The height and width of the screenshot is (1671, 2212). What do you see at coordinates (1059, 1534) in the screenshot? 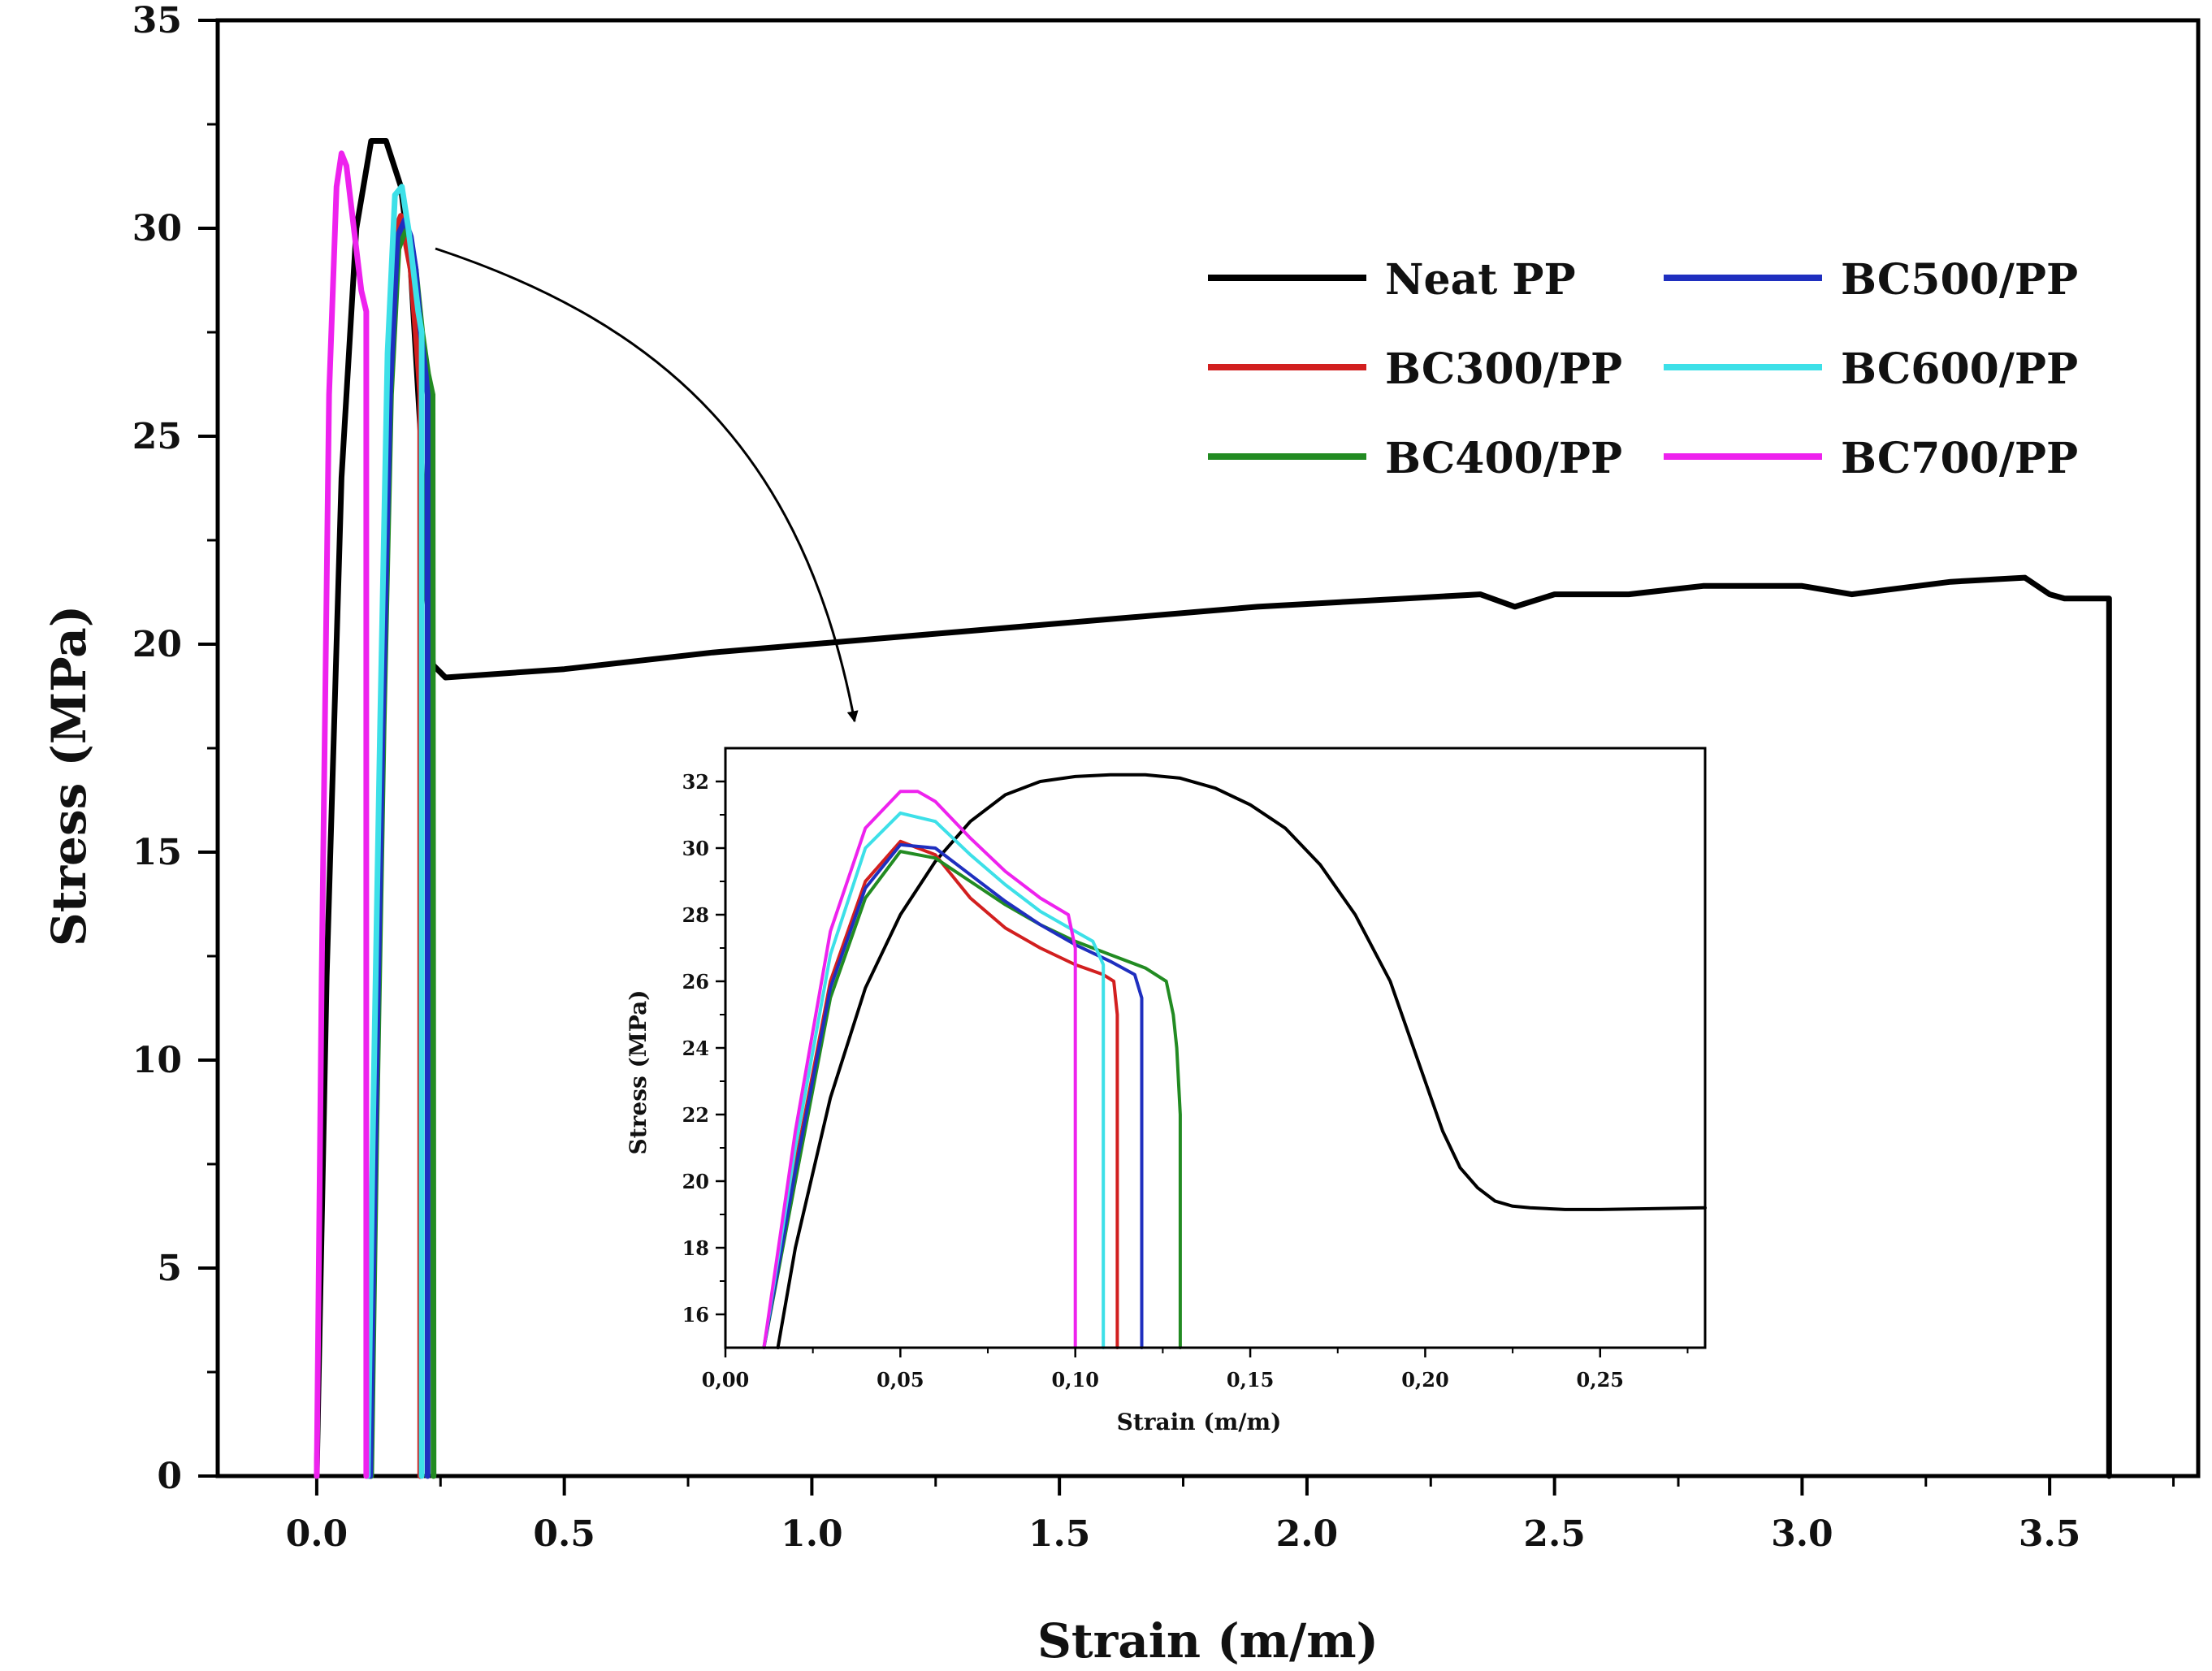
I see `main-x-tick-label: 1.5` at bounding box center [1059, 1534].